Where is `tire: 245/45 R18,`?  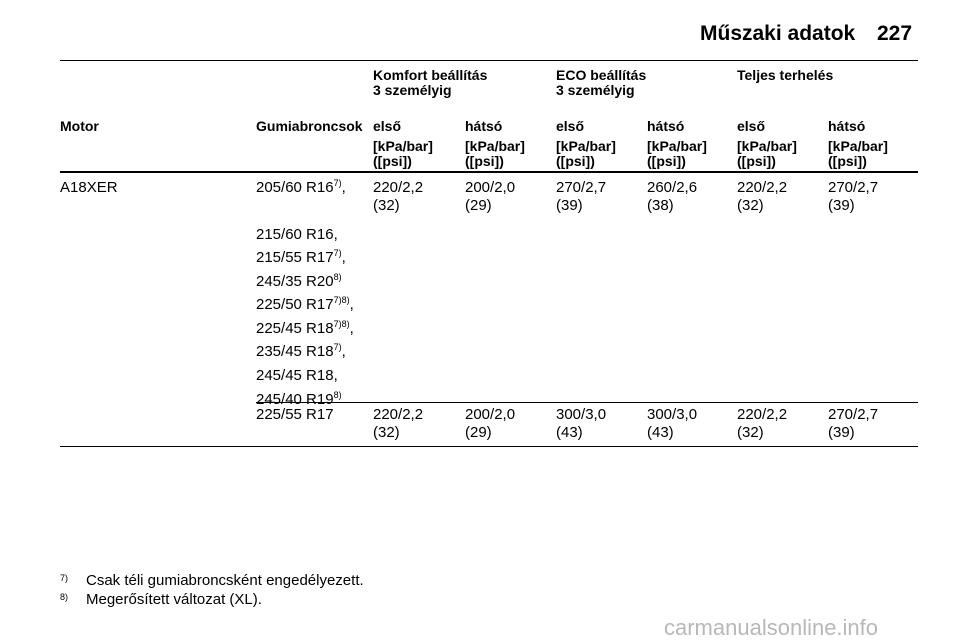 tire: 245/45 R18, is located at coordinates (297, 375).